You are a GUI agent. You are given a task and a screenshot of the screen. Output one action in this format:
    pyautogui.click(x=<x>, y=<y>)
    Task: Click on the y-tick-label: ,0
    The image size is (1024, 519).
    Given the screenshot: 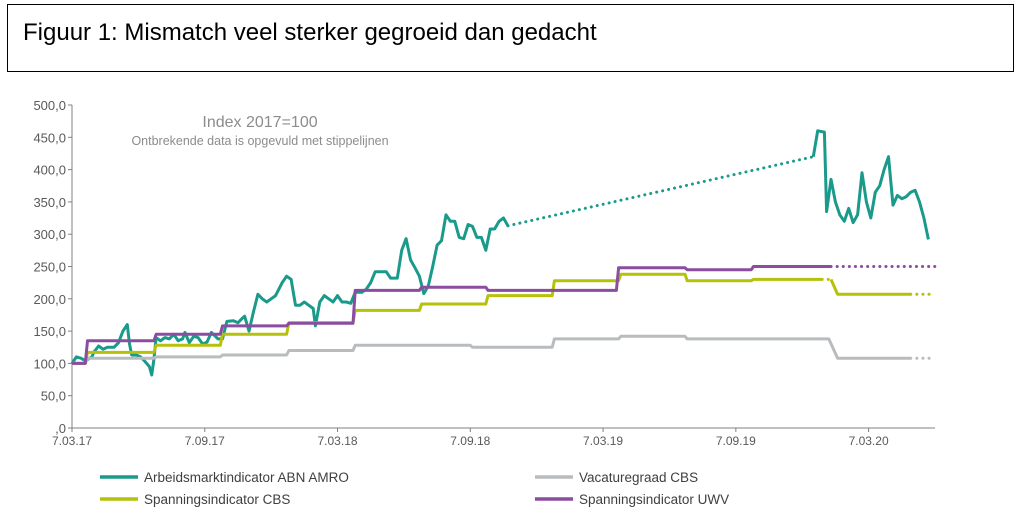 What is the action you would take?
    pyautogui.click(x=60, y=428)
    